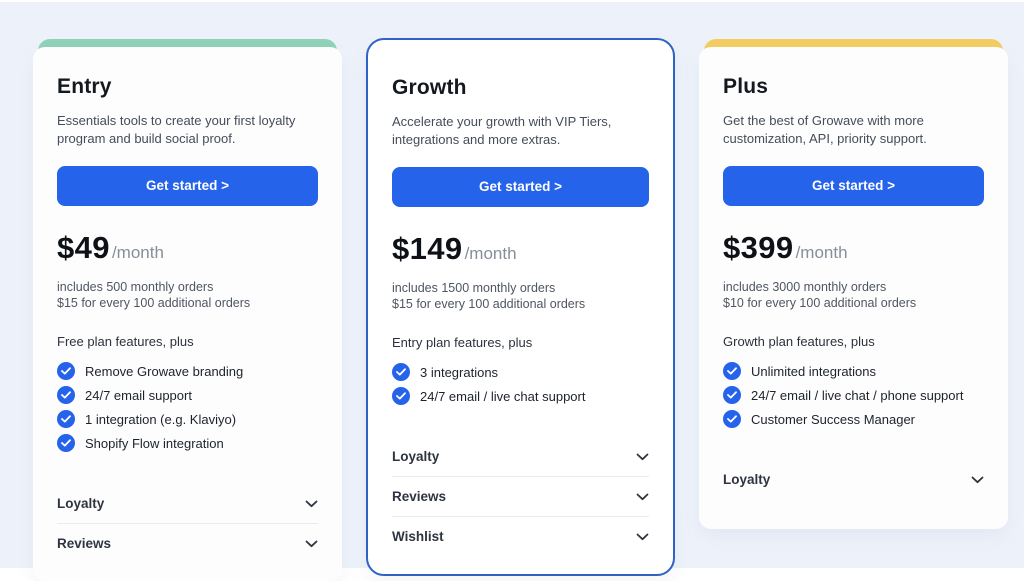 The height and width of the screenshot is (581, 1024). Describe the element at coordinates (520, 536) in the screenshot. I see `accordion-row-wishlist: Wishlist` at that location.